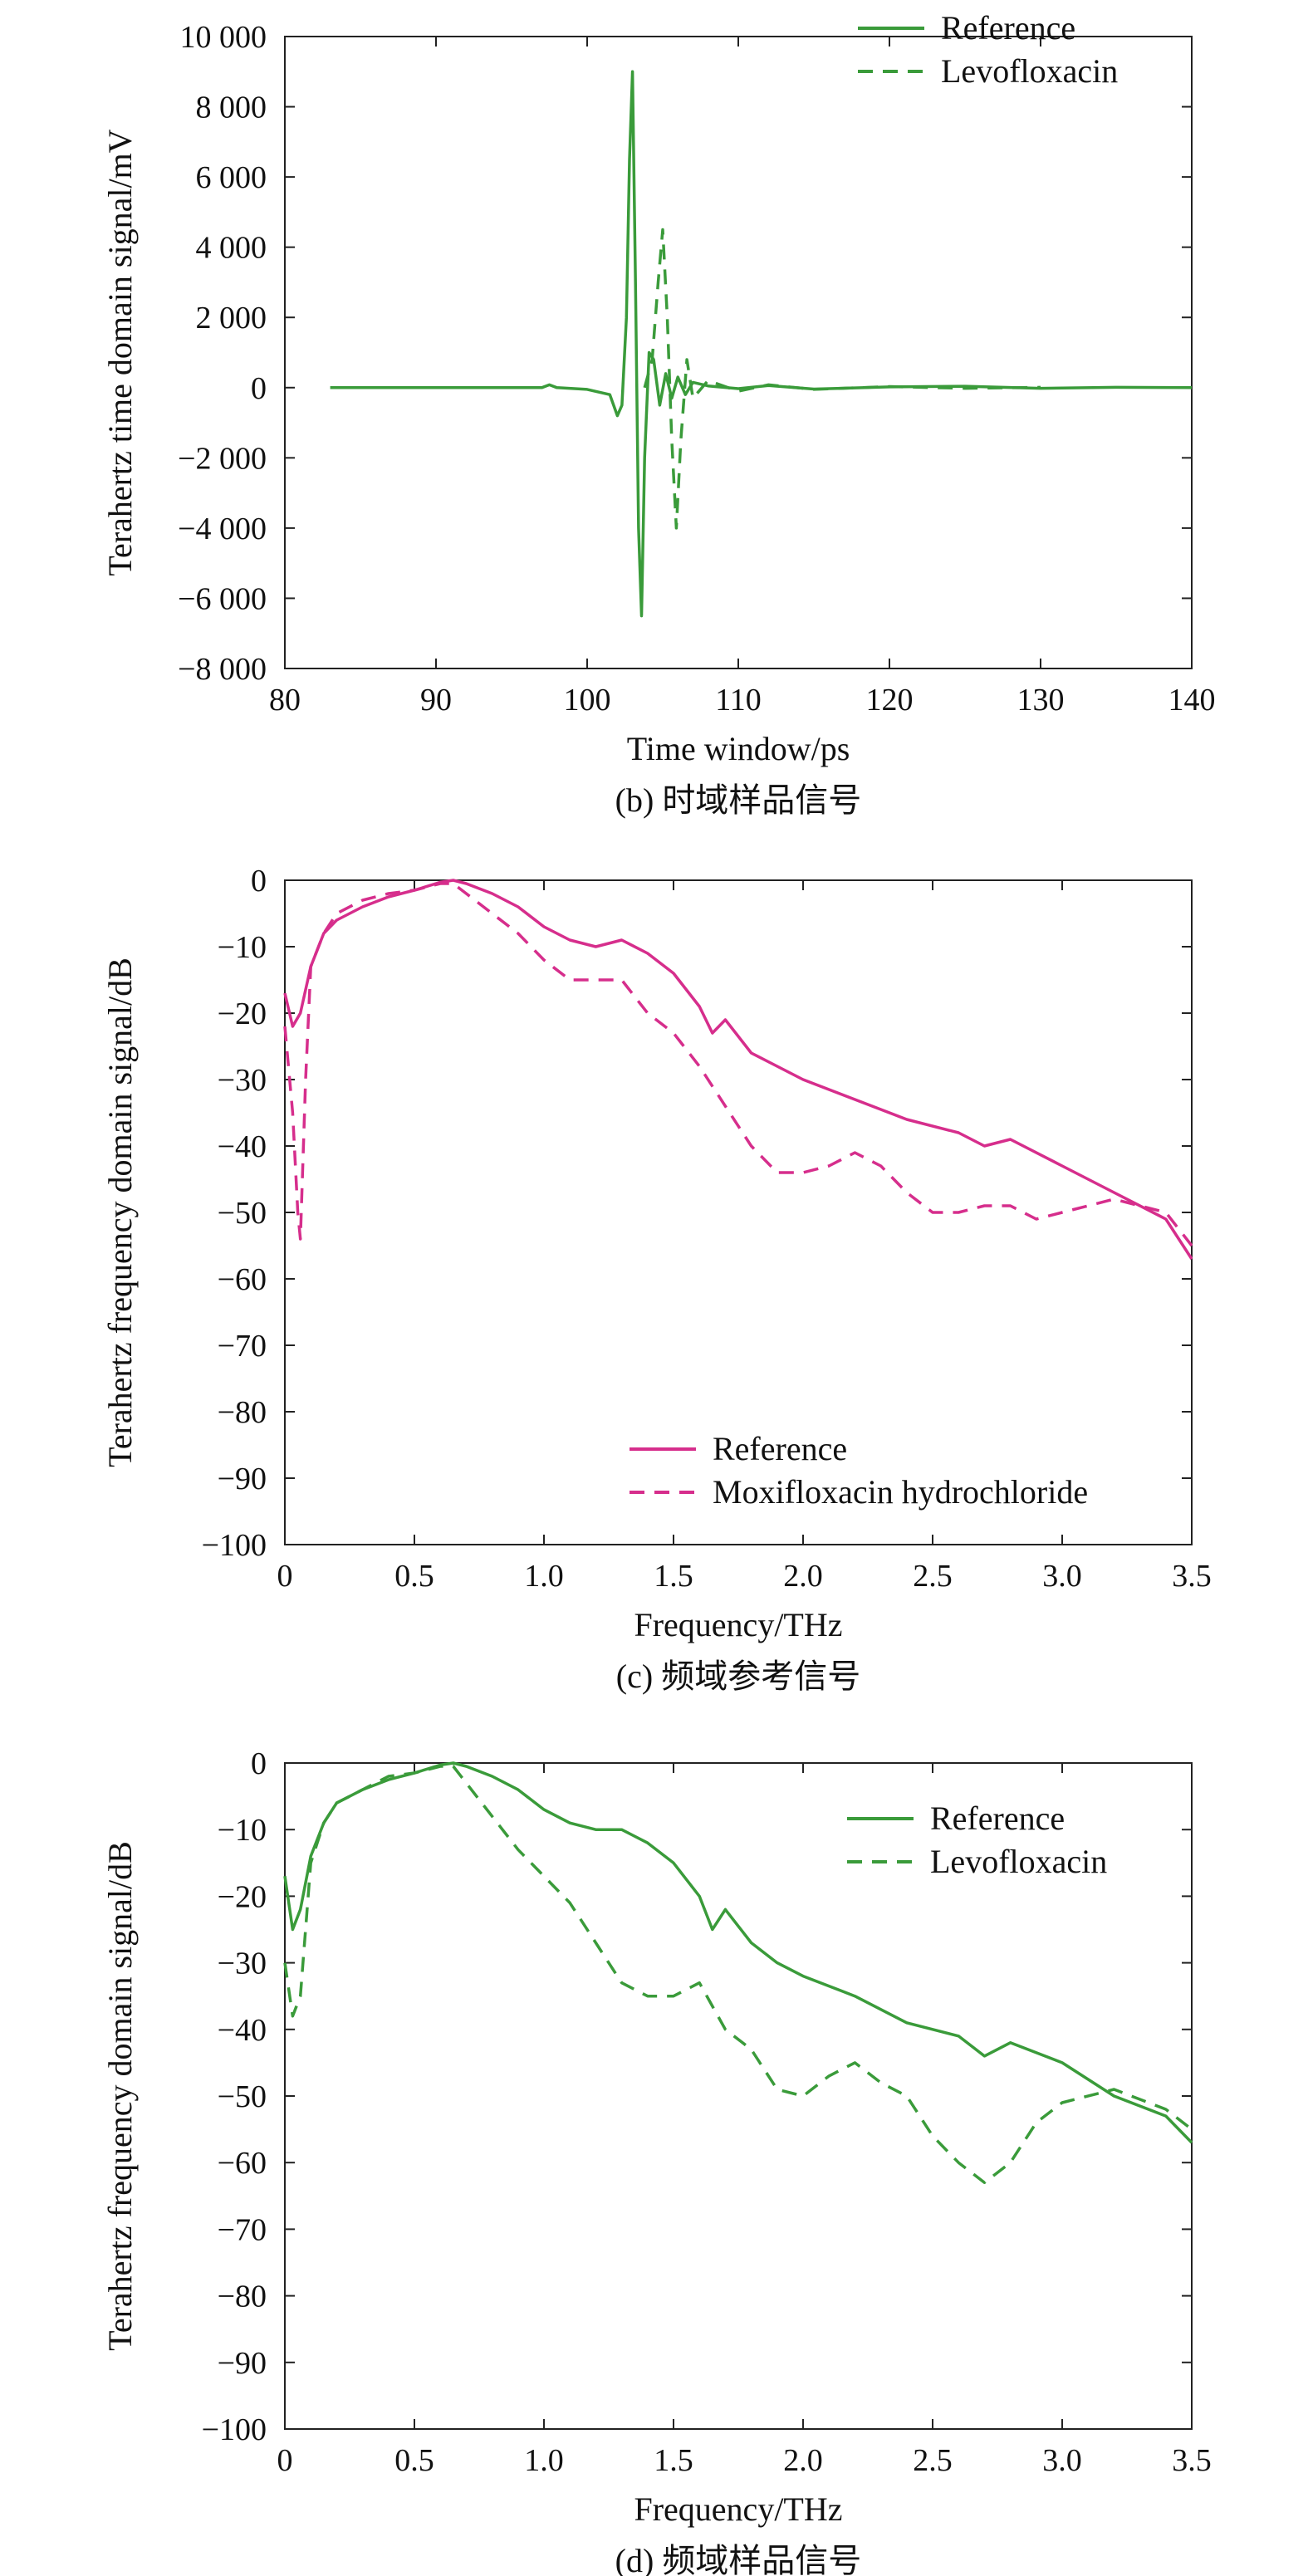 This screenshot has width=1308, height=2576. I want to click on y-tick-label: 8 000, so click(232, 108).